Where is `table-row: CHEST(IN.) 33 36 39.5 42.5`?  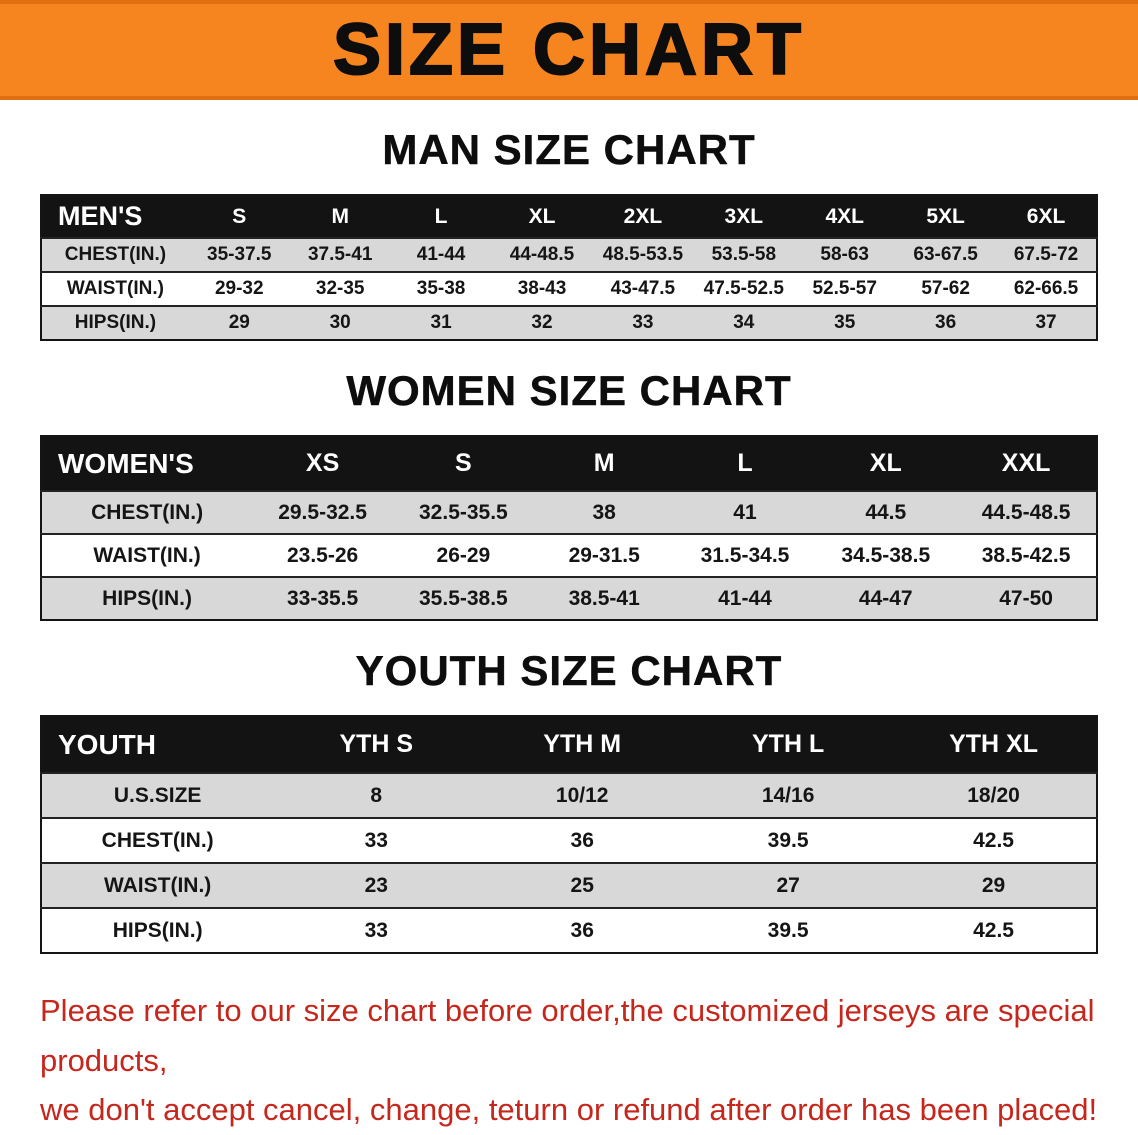 table-row: CHEST(IN.) 33 36 39.5 42.5 is located at coordinates (569, 840).